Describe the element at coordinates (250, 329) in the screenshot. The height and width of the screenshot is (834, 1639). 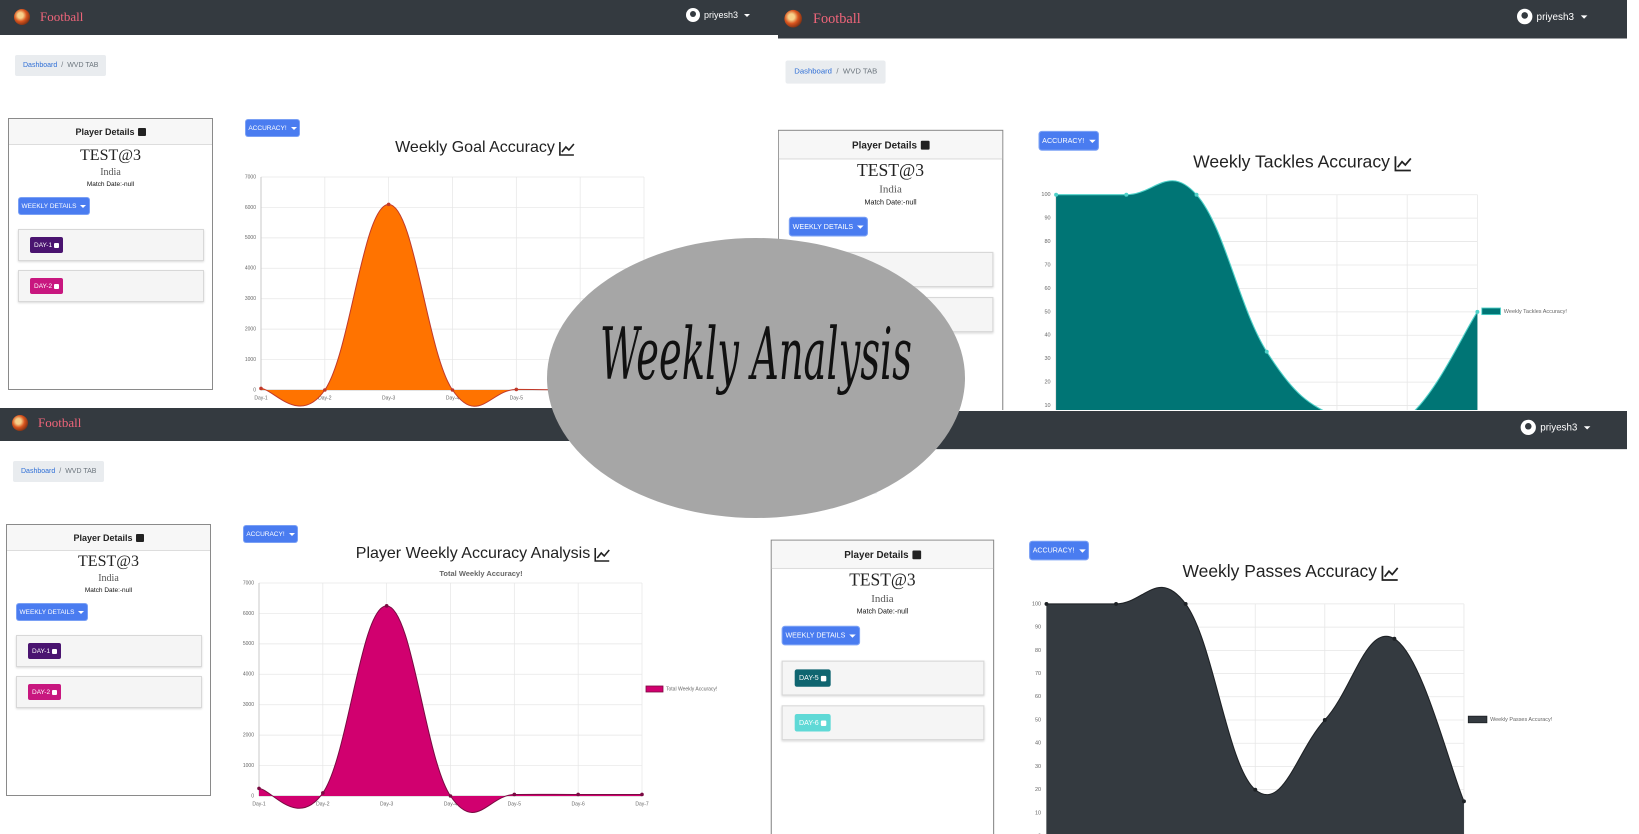
I see `y-tick-label: 2000` at that location.